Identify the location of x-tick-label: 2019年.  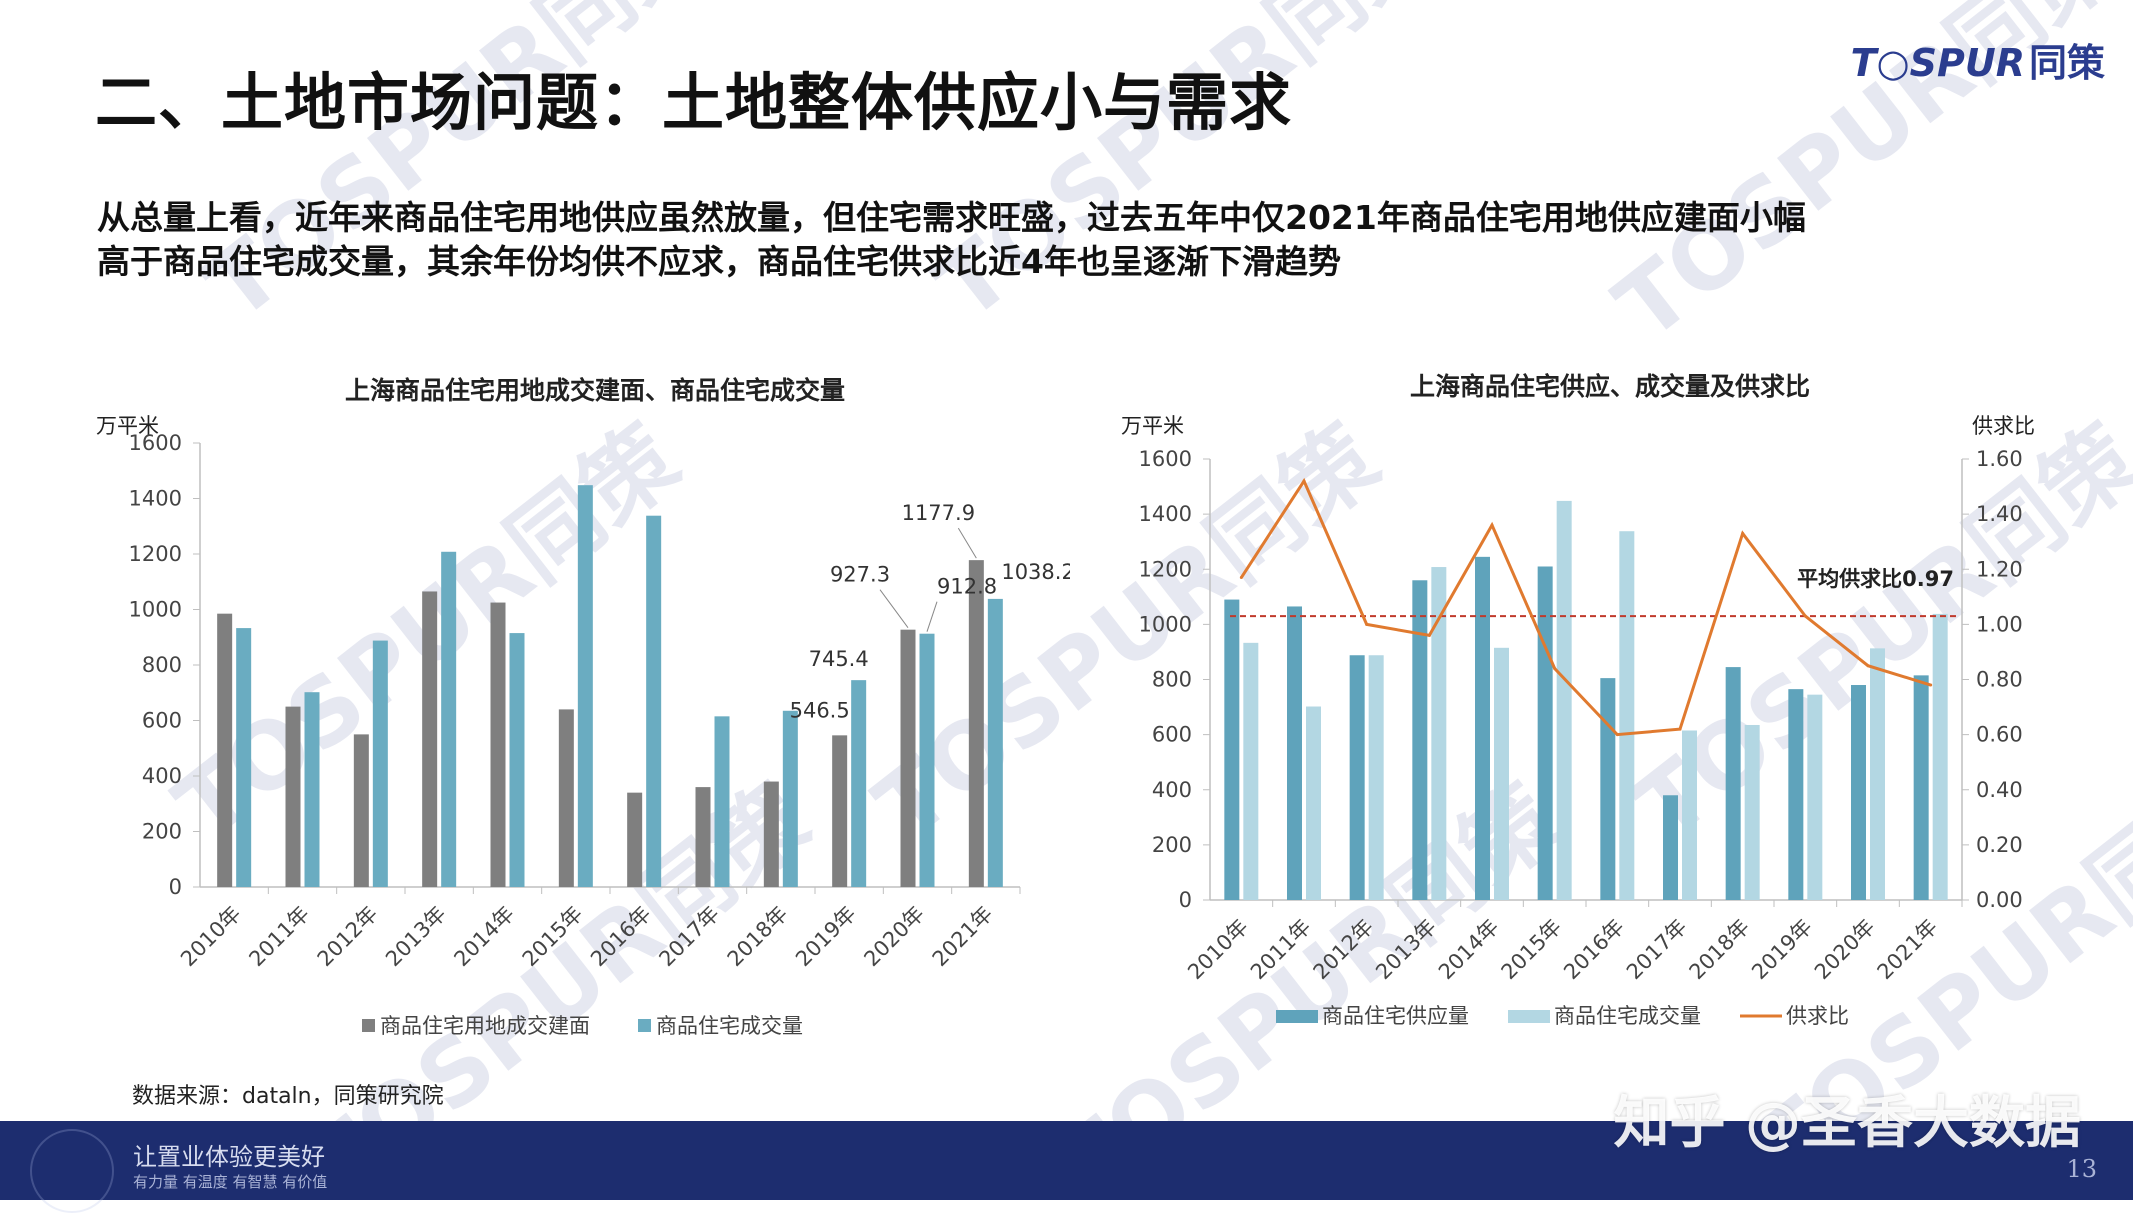
(826, 937).